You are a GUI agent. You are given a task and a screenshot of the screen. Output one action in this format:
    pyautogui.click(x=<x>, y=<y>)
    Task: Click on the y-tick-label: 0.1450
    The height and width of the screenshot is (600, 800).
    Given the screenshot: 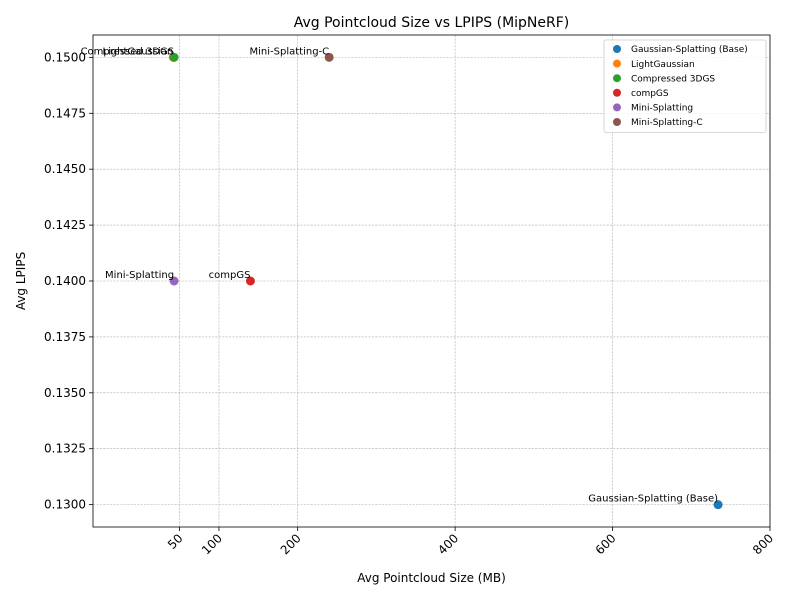 What is the action you would take?
    pyautogui.click(x=65, y=169)
    